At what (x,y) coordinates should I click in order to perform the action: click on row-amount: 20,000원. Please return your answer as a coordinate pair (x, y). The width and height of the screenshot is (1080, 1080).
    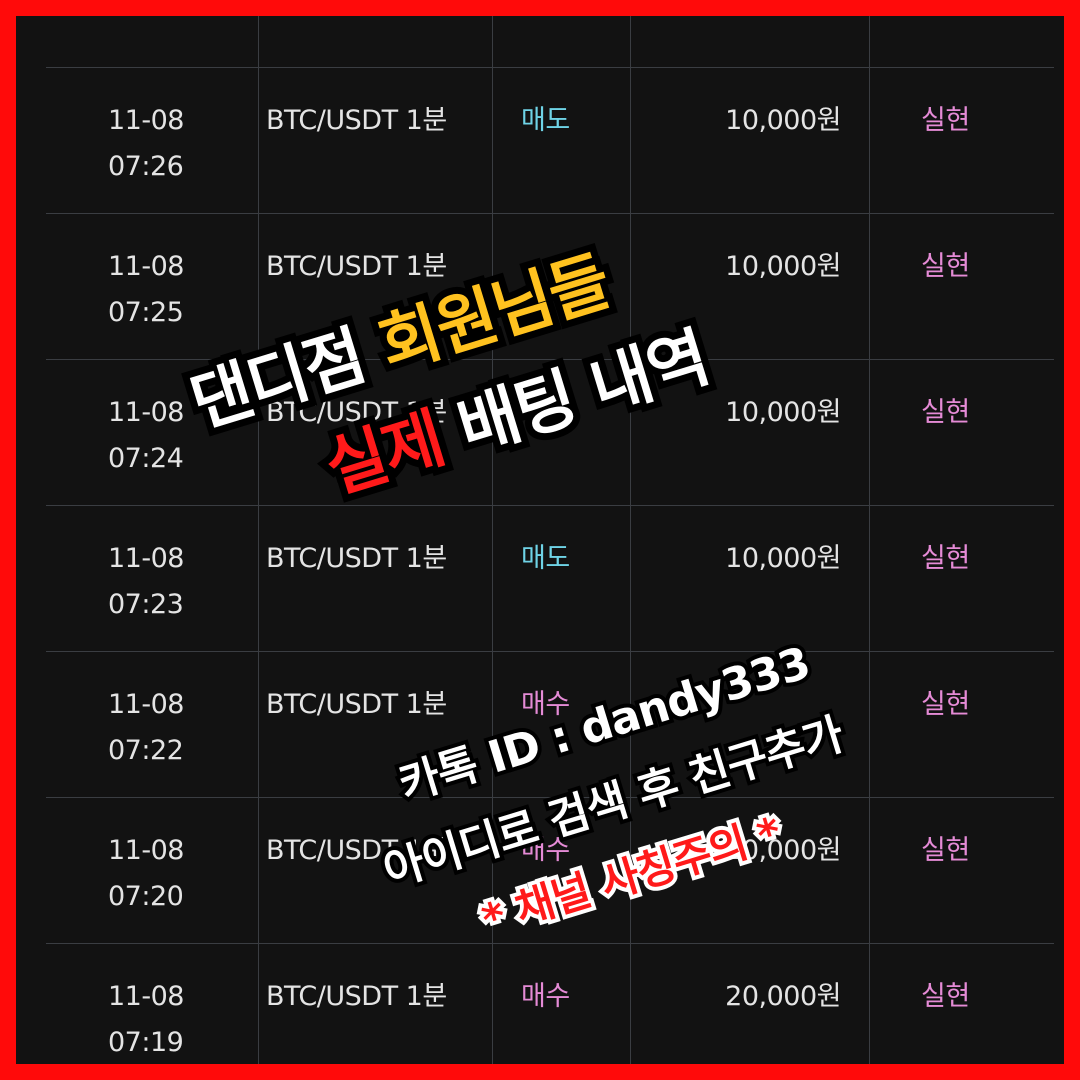
    Looking at the image, I should click on (783, 996).